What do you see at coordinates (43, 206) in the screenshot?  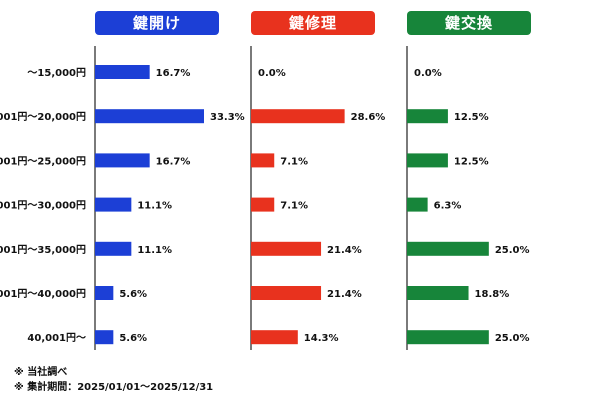 I see `category-label: 25,001円〜30,000円` at bounding box center [43, 206].